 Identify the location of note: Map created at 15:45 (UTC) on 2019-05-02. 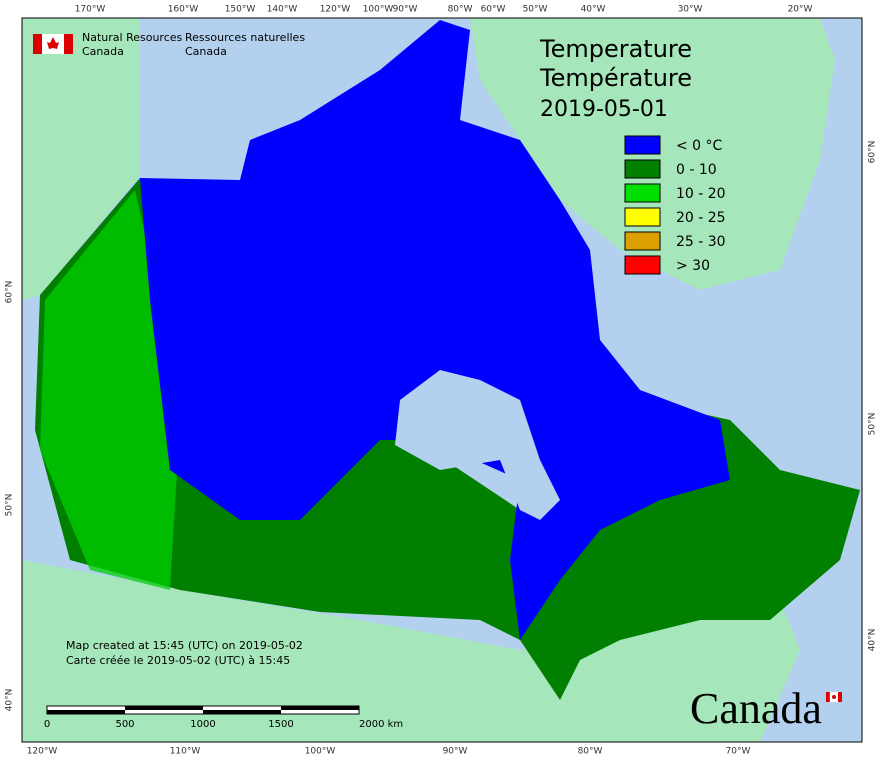
(184, 645).